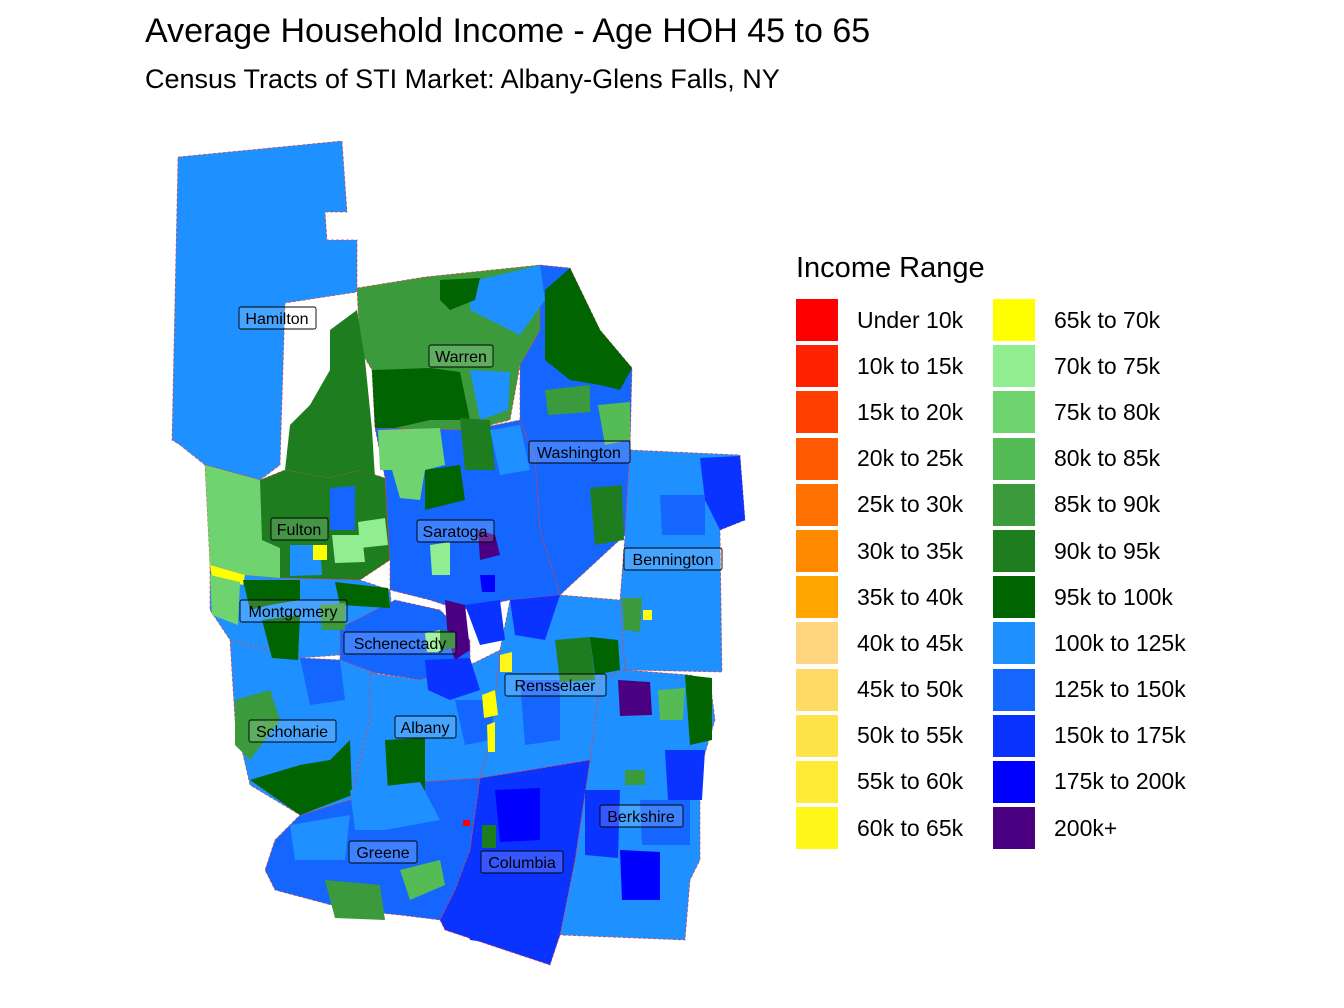 Image resolution: width=1344 pixels, height=1008 pixels. I want to click on legend-item: 95k to 100k, so click(1091, 597).